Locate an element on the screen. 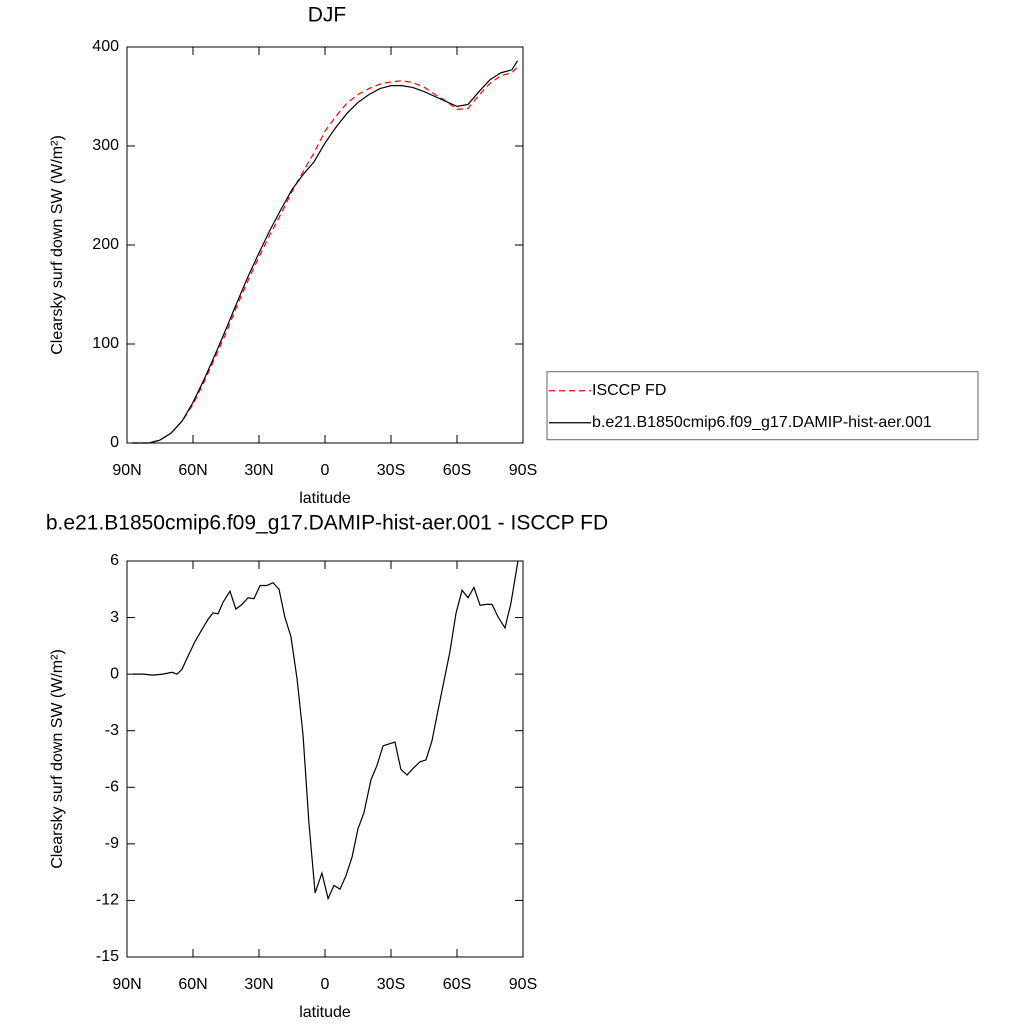 Image resolution: width=1024 pixels, height=1024 pixels. legend-box is located at coordinates (762, 406).